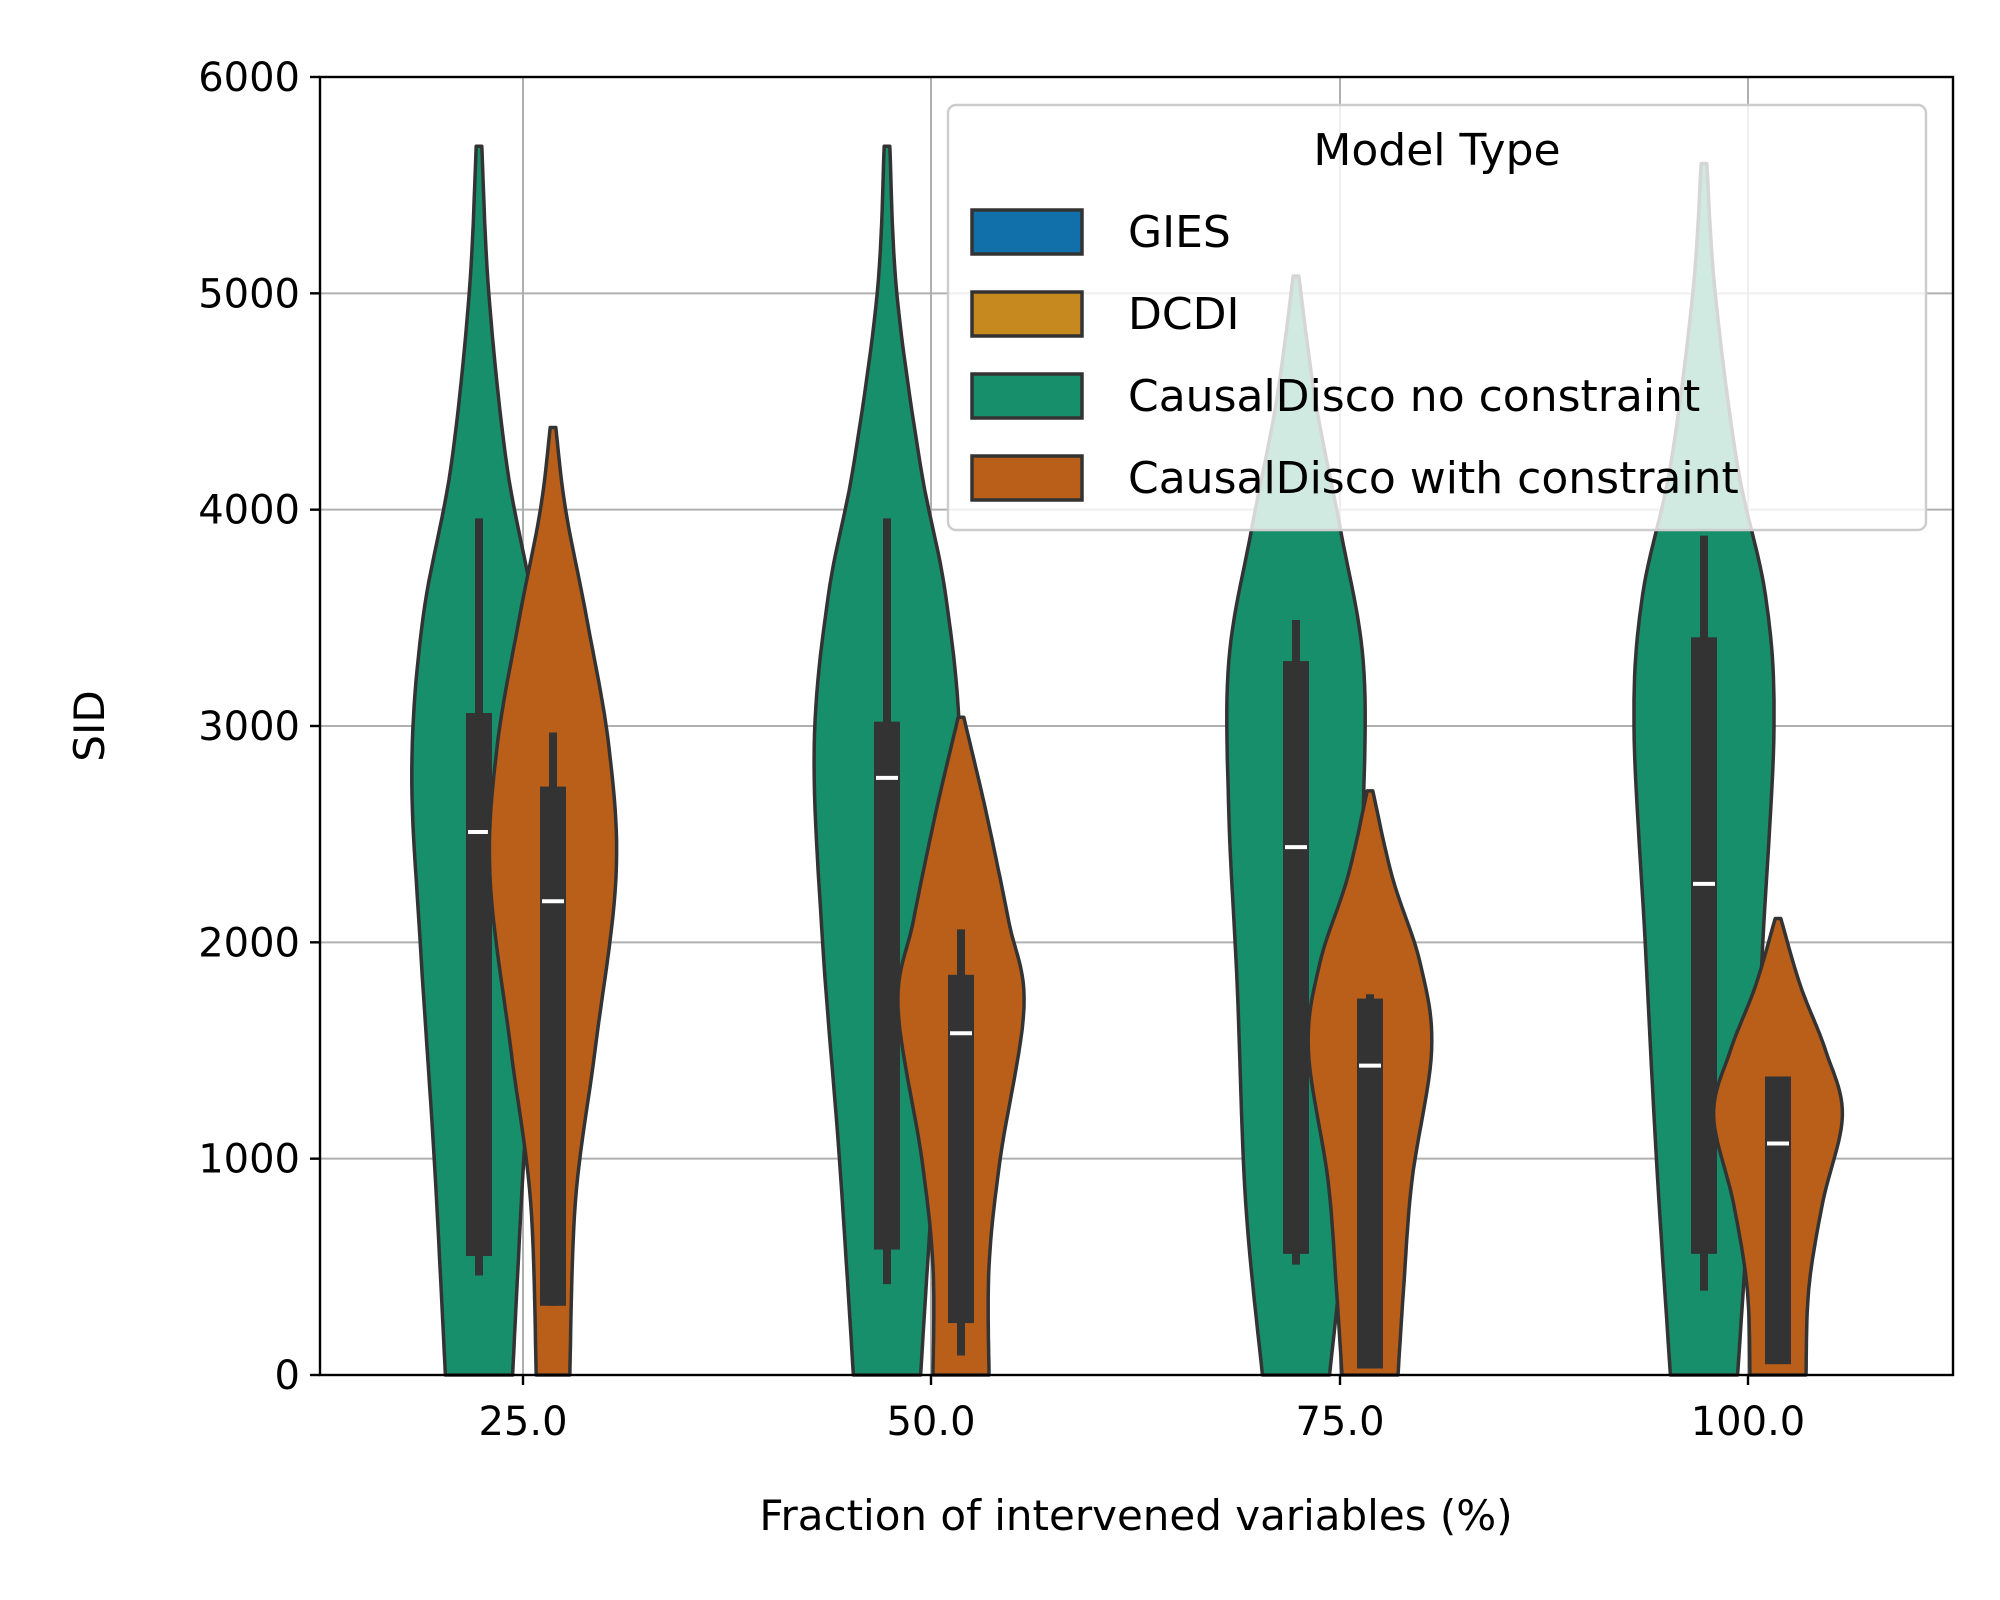  What do you see at coordinates (89, 725) in the screenshot?
I see `y-axis-label: SID` at bounding box center [89, 725].